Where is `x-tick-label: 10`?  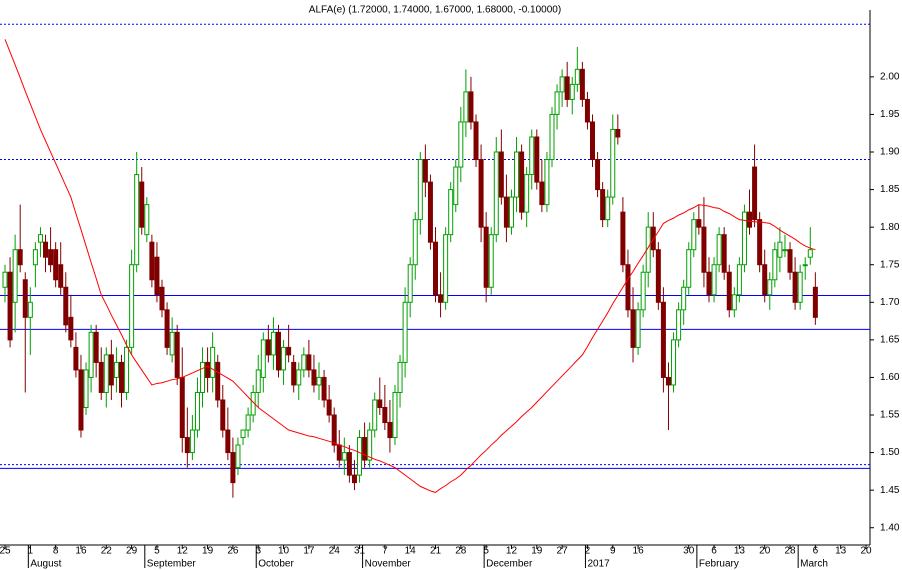
x-tick-label: 10 is located at coordinates (284, 551).